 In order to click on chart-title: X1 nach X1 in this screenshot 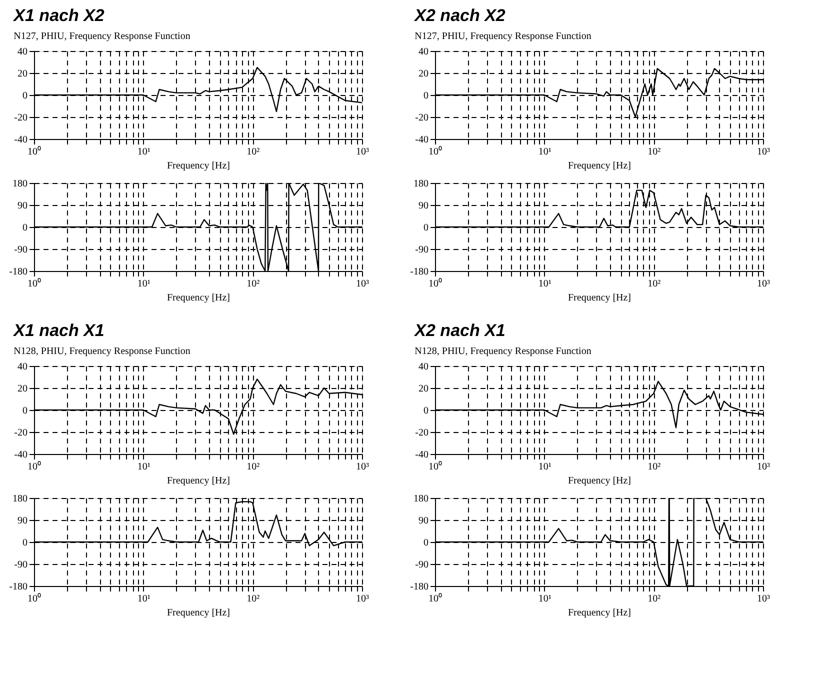, I will do `click(58, 330)`.